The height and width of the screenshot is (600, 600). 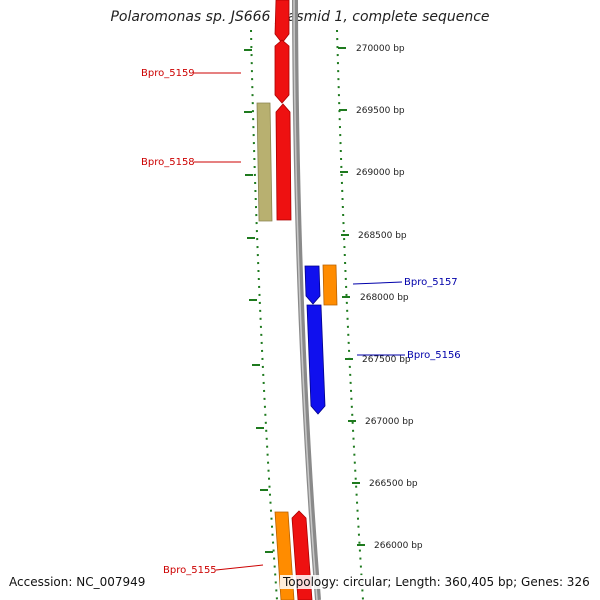 What do you see at coordinates (330, 285) in the screenshot?
I see `gene-bpro-5157-orange` at bounding box center [330, 285].